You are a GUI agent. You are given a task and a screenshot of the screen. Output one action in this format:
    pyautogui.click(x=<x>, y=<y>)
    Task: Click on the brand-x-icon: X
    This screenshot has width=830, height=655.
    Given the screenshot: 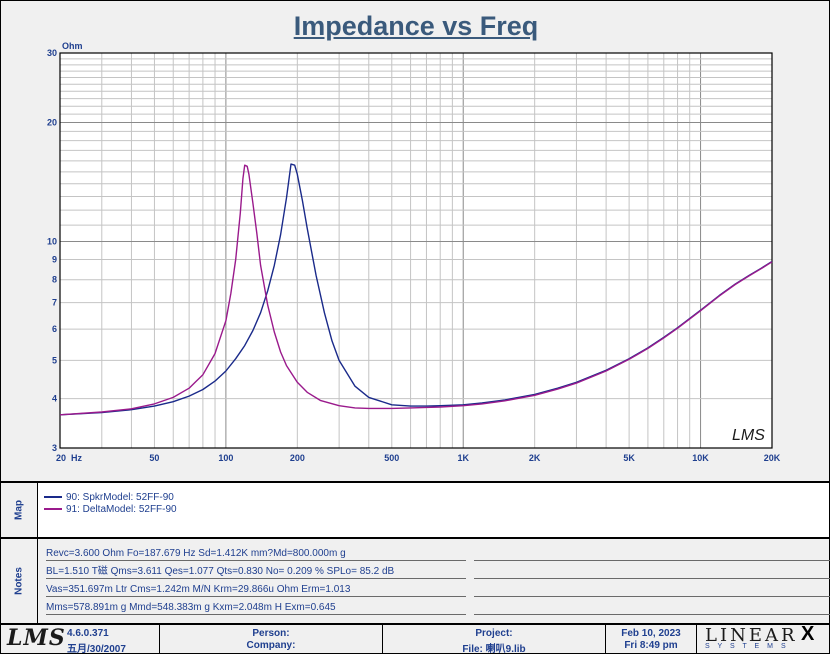 What is the action you would take?
    pyautogui.click(x=808, y=634)
    